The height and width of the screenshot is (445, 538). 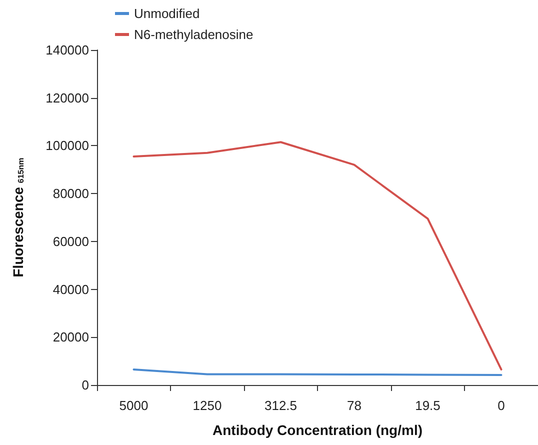 What do you see at coordinates (207, 405) in the screenshot?
I see `x-tick-label: 1250` at bounding box center [207, 405].